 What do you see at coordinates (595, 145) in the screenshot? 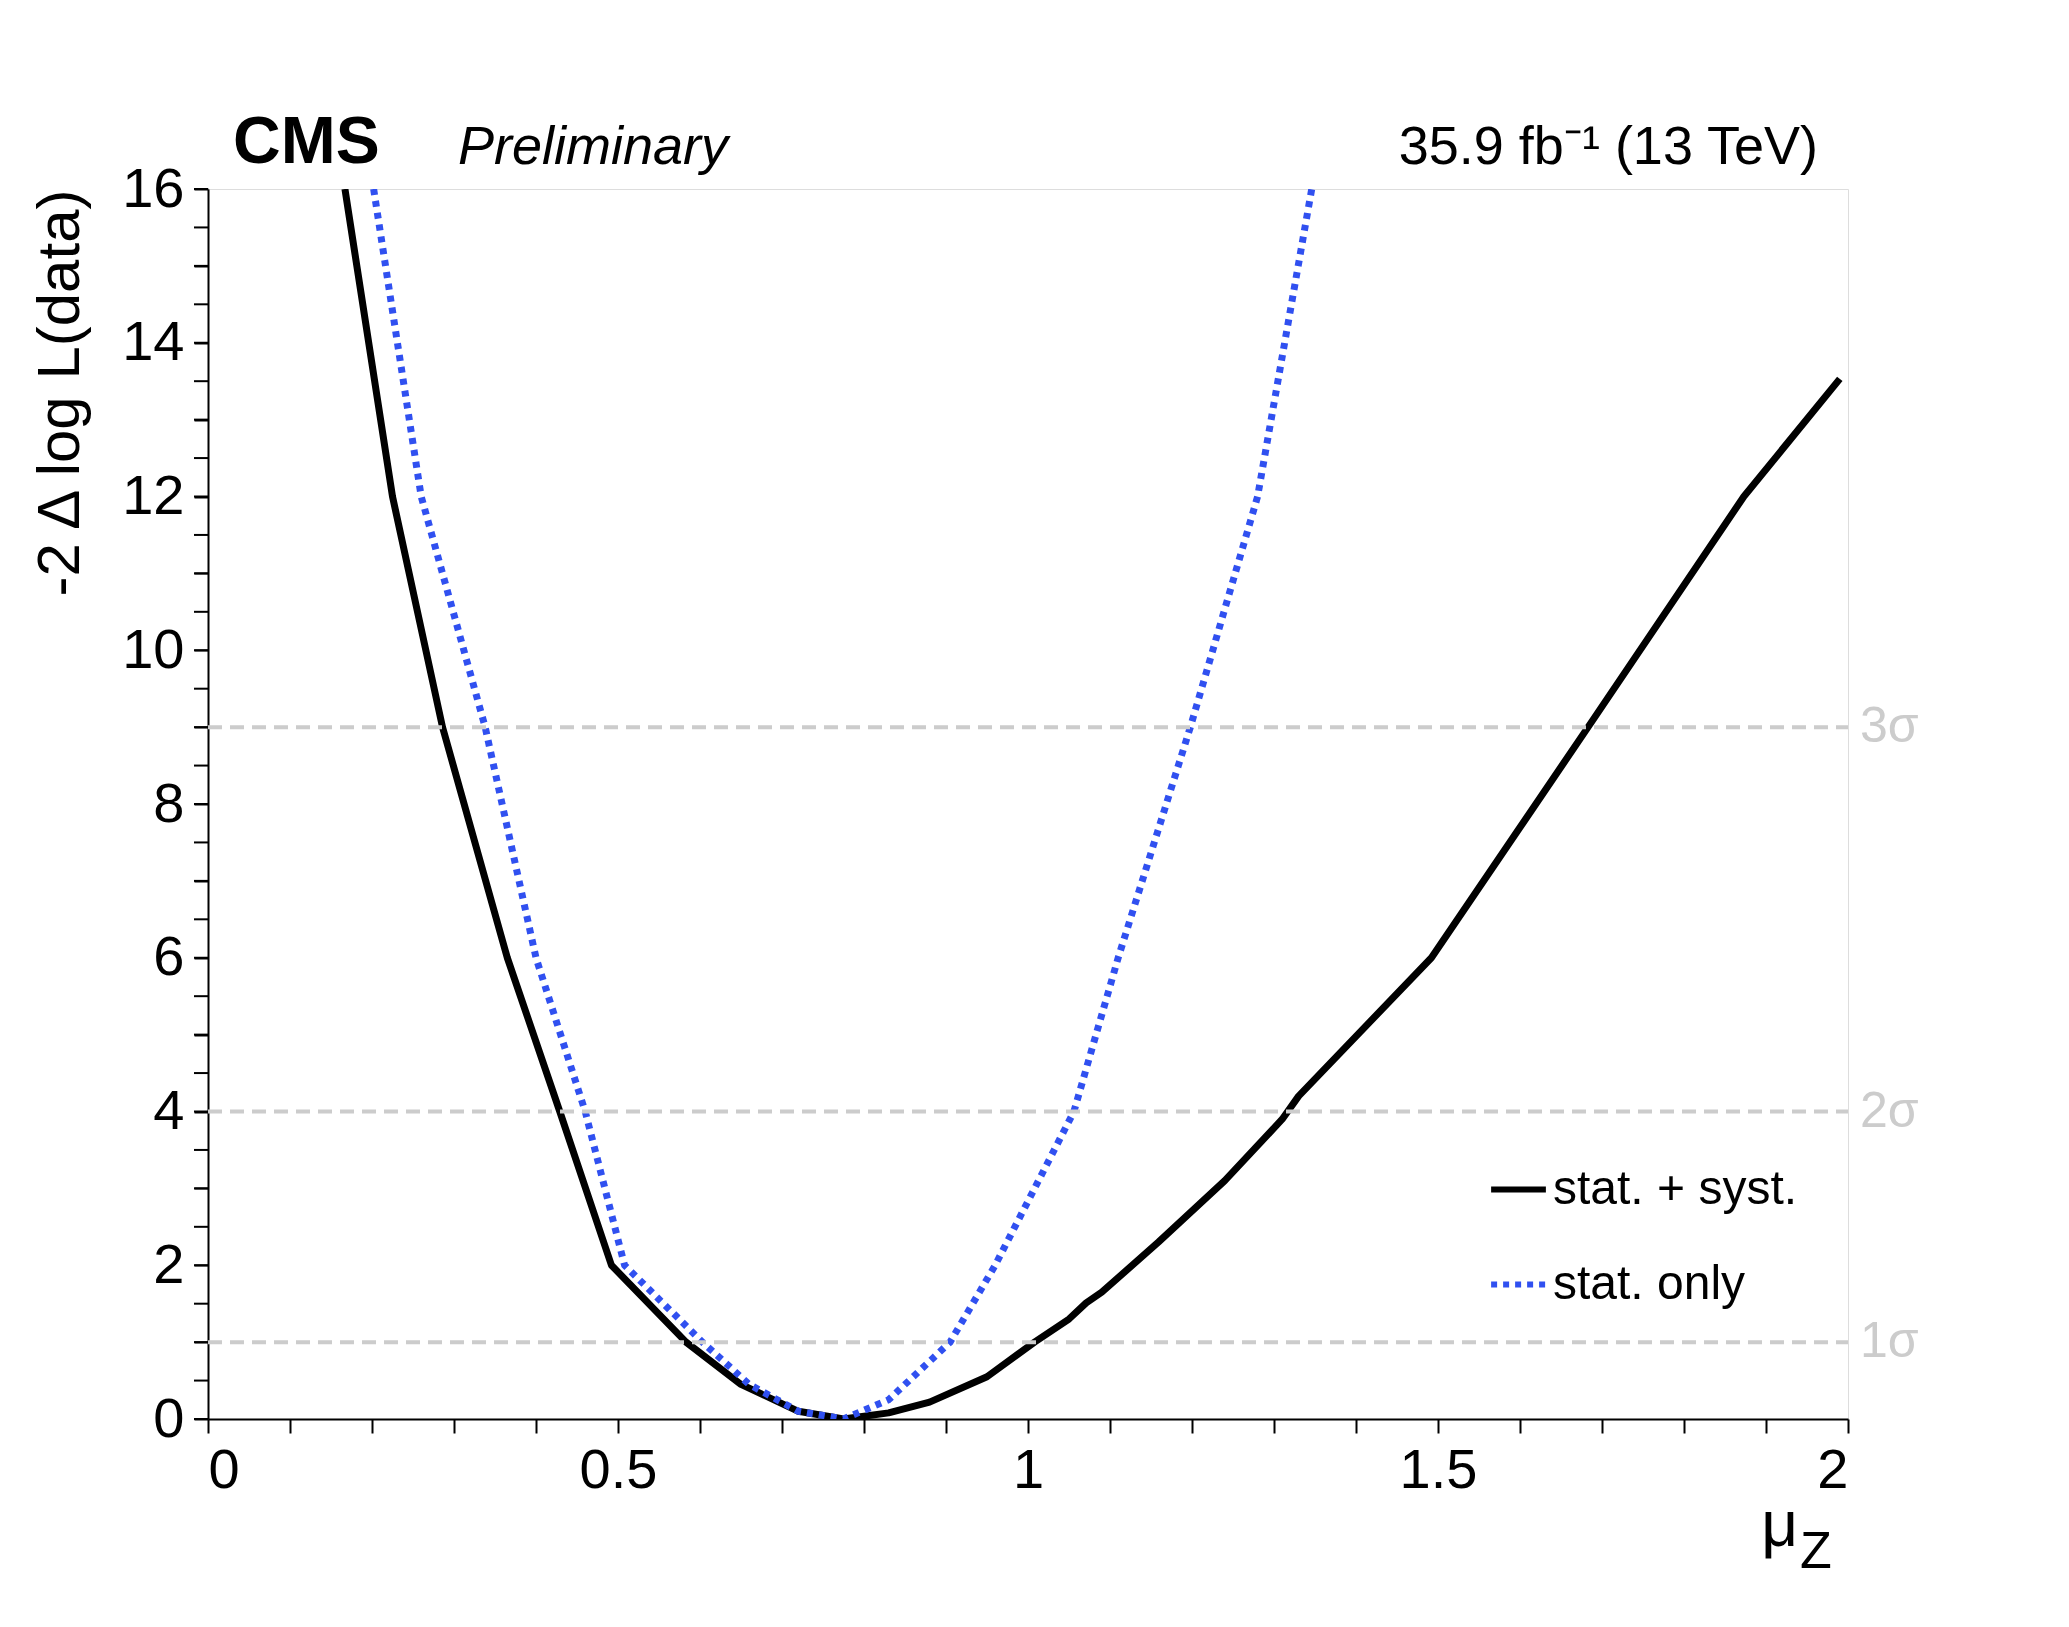
I see `chart-subtitle: Preliminary` at bounding box center [595, 145].